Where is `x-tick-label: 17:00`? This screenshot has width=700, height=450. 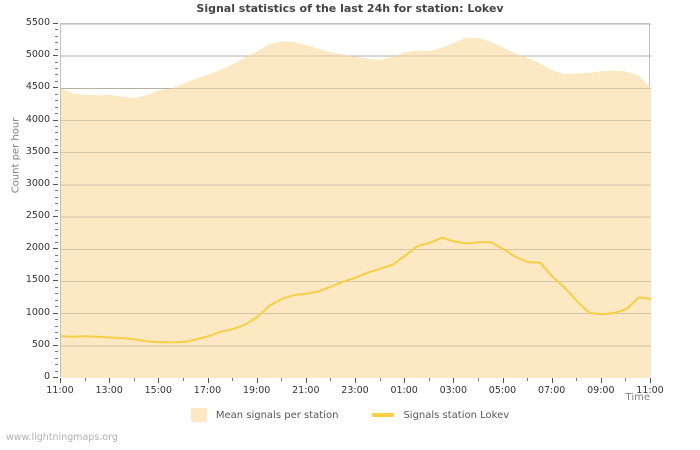 x-tick-label: 17:00 is located at coordinates (207, 390).